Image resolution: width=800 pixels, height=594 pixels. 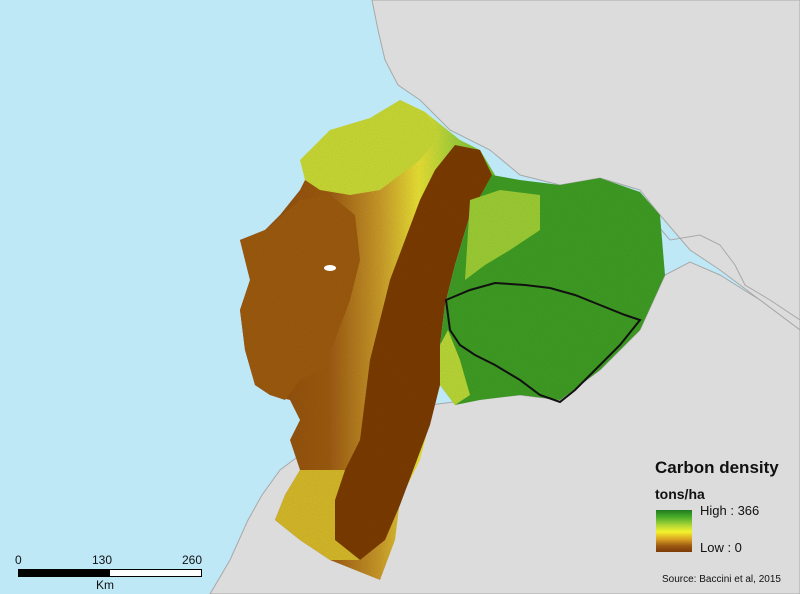 What do you see at coordinates (192, 560) in the screenshot?
I see `scale-tick-260: 260` at bounding box center [192, 560].